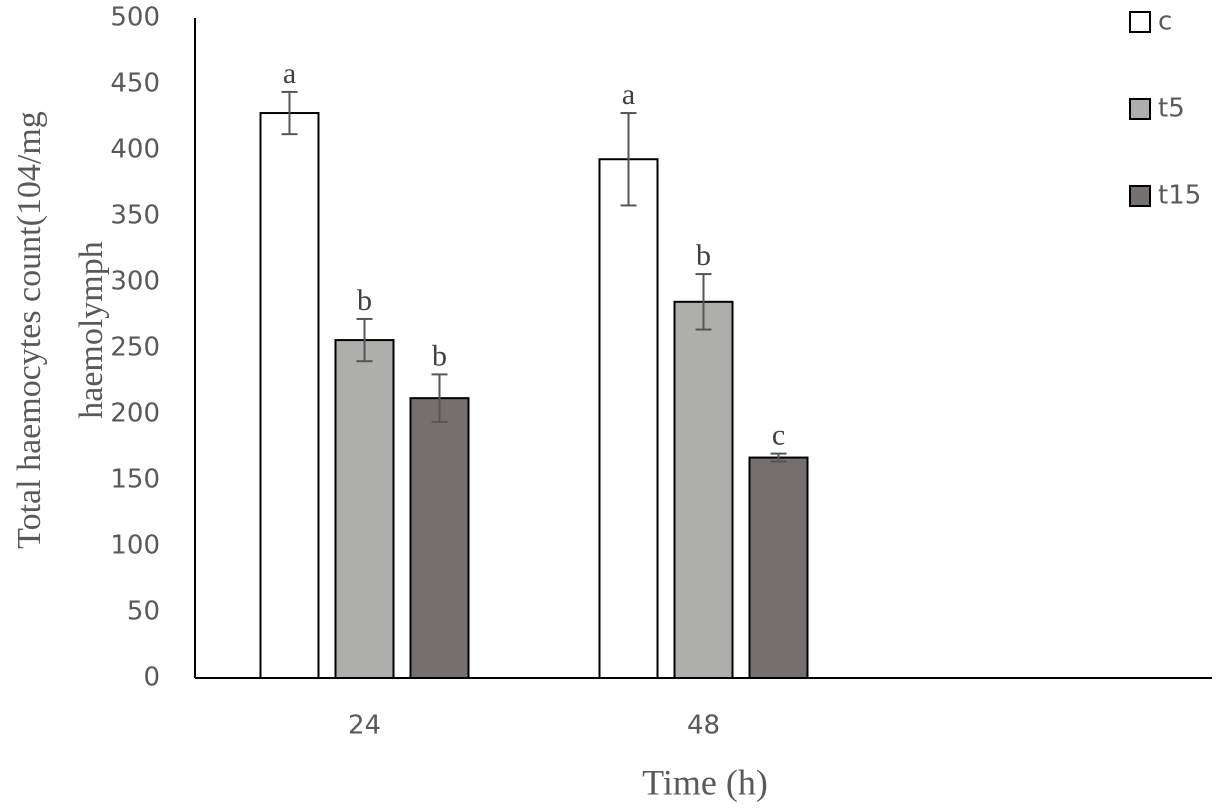 This screenshot has width=1222, height=812. Describe the element at coordinates (364, 726) in the screenshot. I see `x-tick-label: 24` at that location.